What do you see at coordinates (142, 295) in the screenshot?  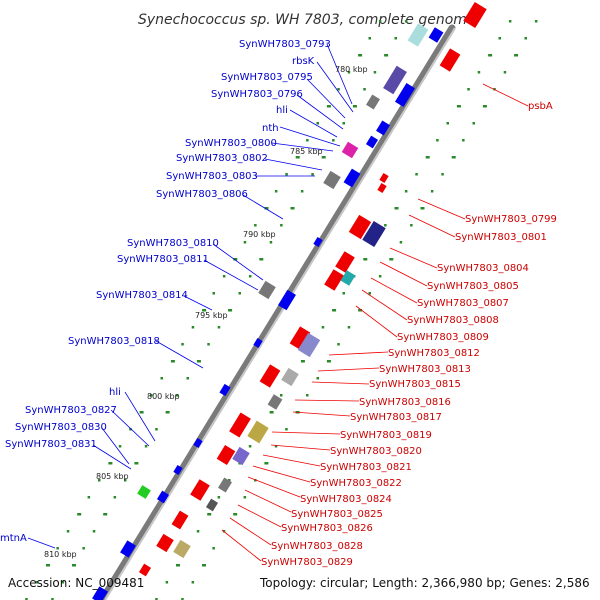 I see `gene-label: SynWH7803_0814` at bounding box center [142, 295].